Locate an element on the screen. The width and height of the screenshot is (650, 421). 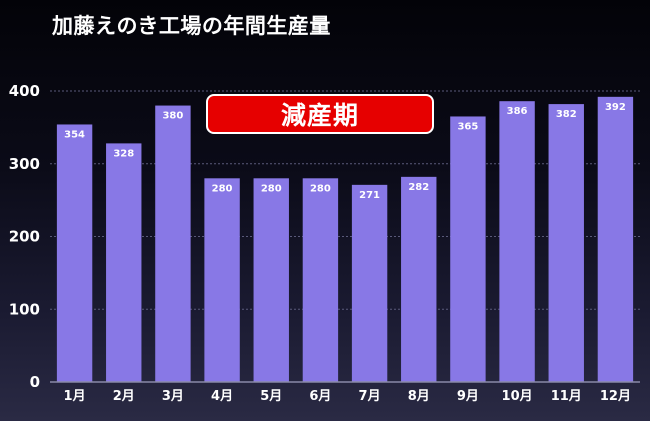
x-tick-label: 7月 is located at coordinates (370, 396).